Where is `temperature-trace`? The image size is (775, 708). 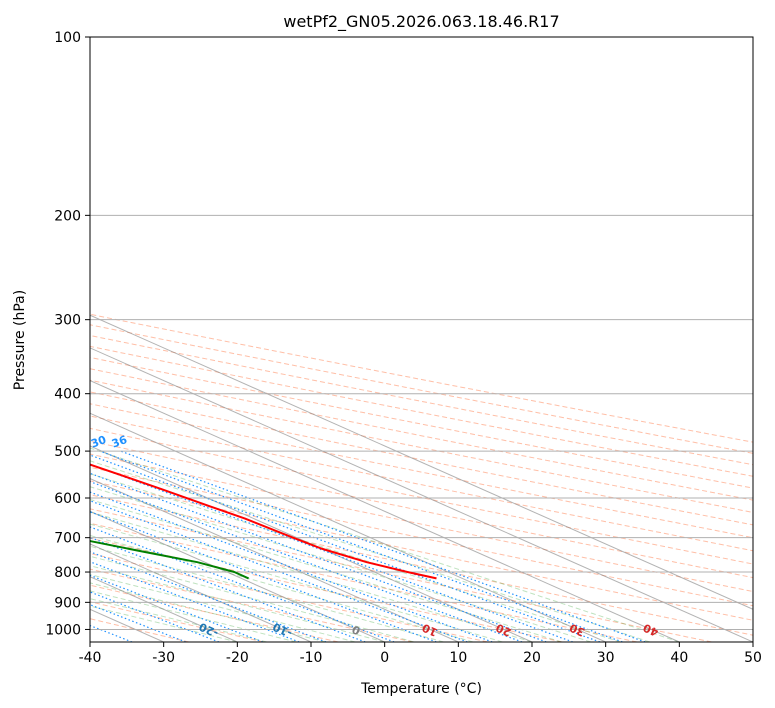 temperature-trace is located at coordinates (263, 521).